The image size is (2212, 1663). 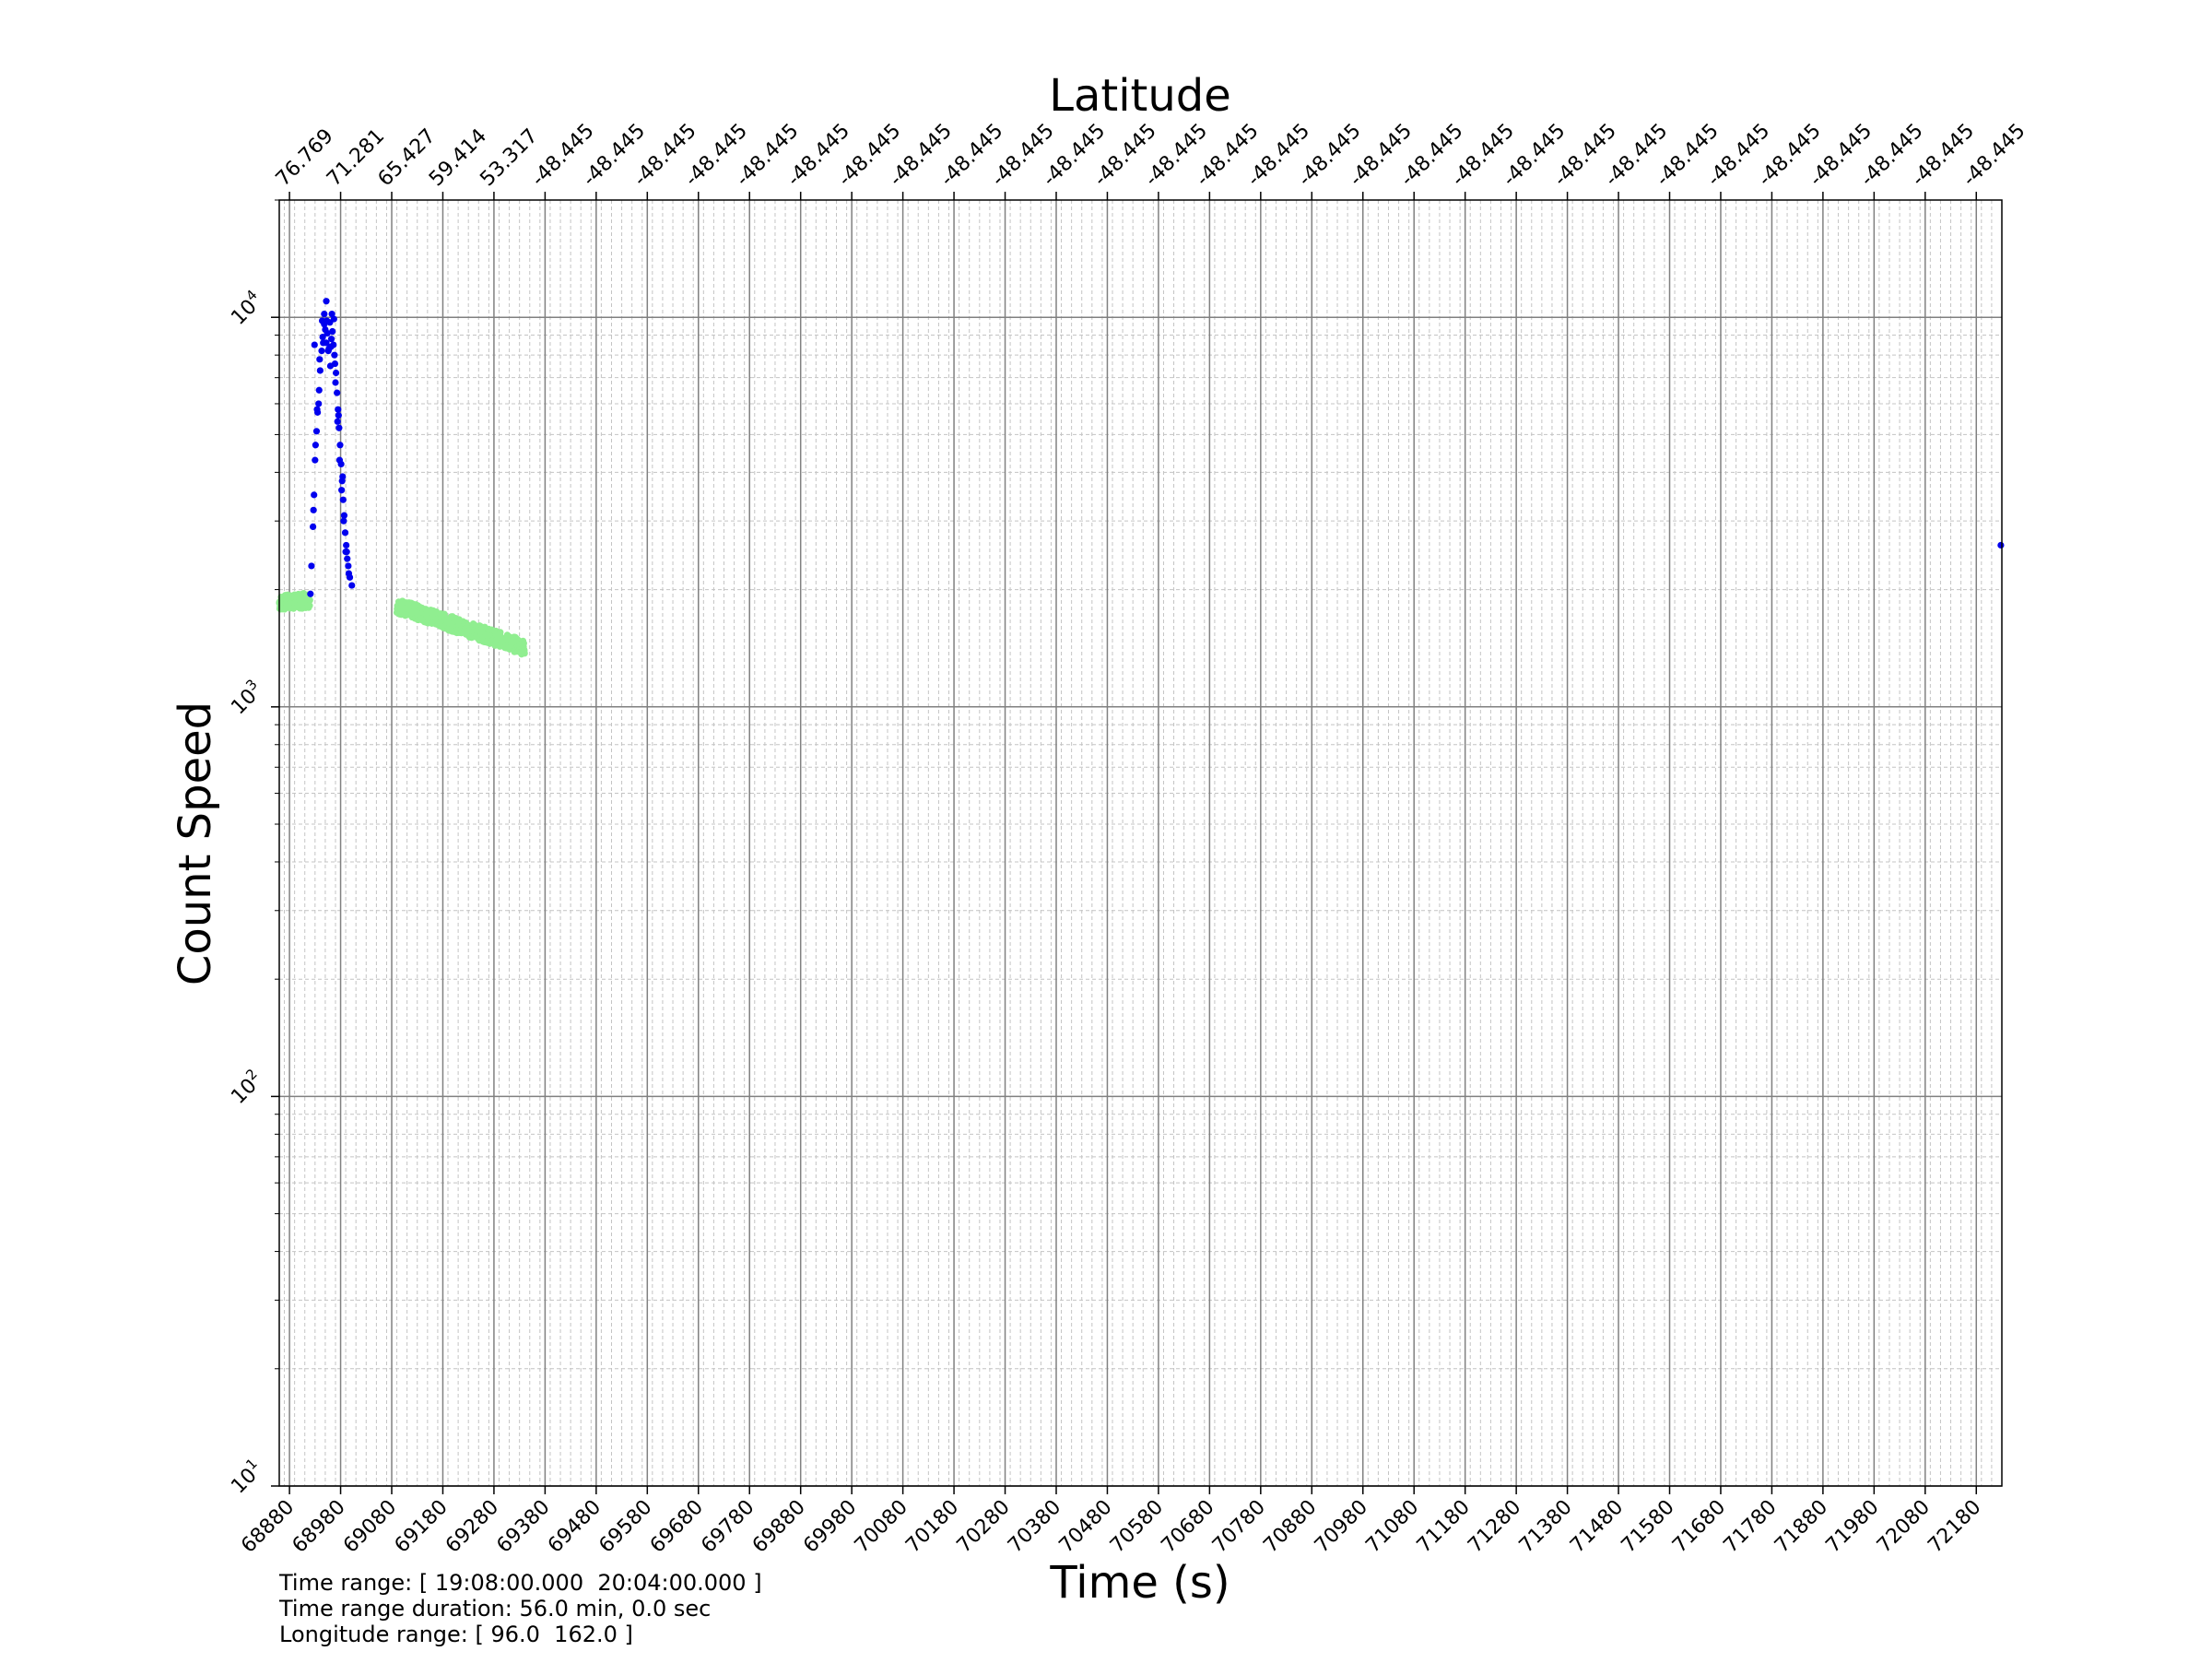 I want to click on x-tick-label: 69180, so click(x=422, y=1527).